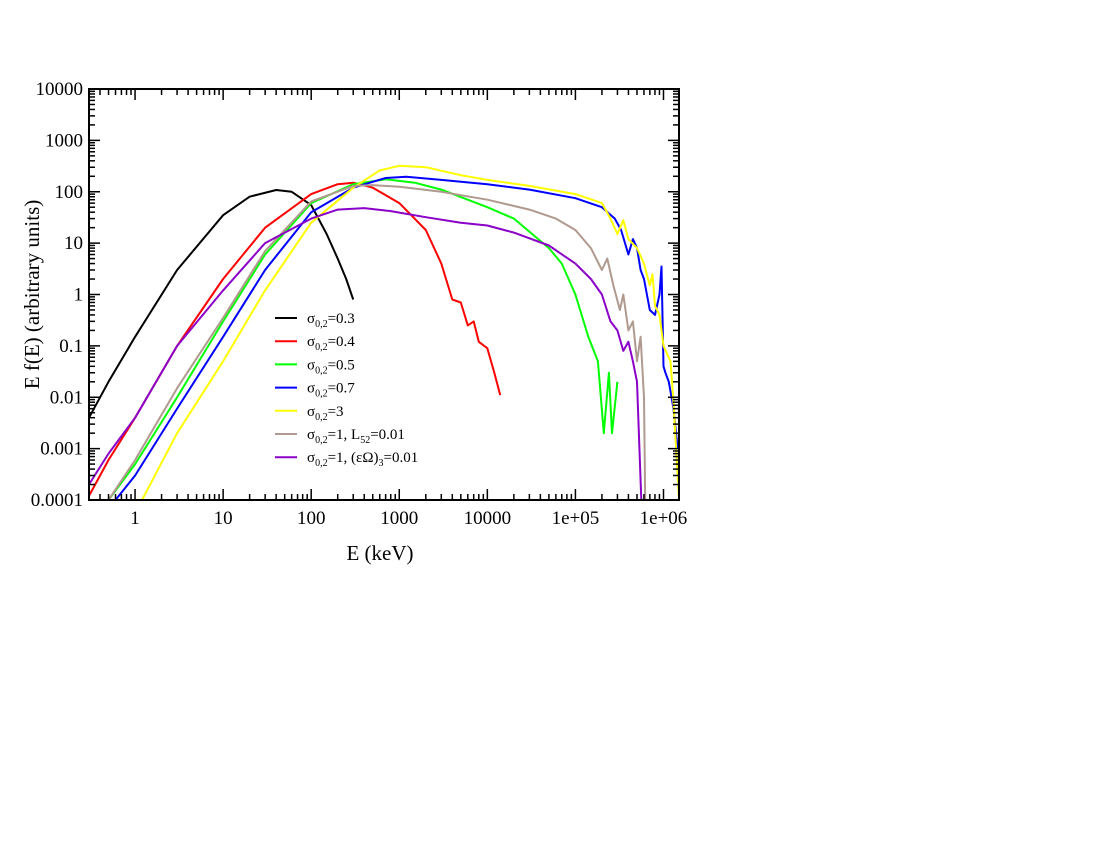 The width and height of the screenshot is (1100, 850). I want to click on legend-entry-4: σ0,2=0.7, so click(331, 390).